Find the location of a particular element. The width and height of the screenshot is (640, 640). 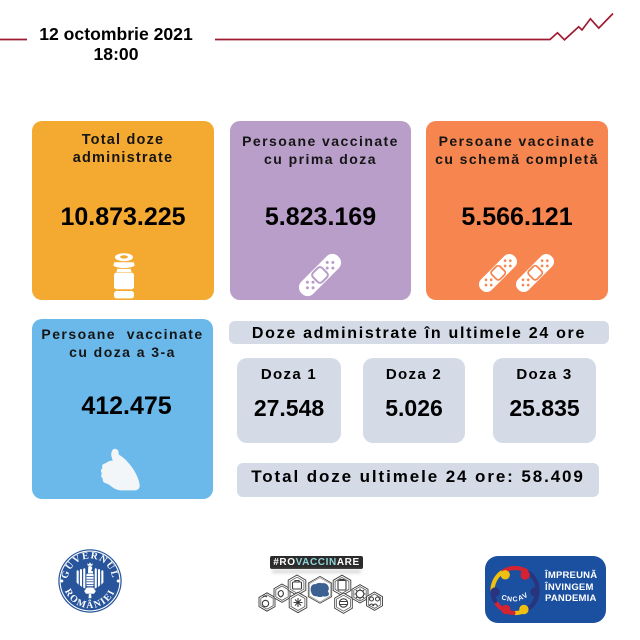

svg-text: CNCAV is located at coordinates (515, 598).